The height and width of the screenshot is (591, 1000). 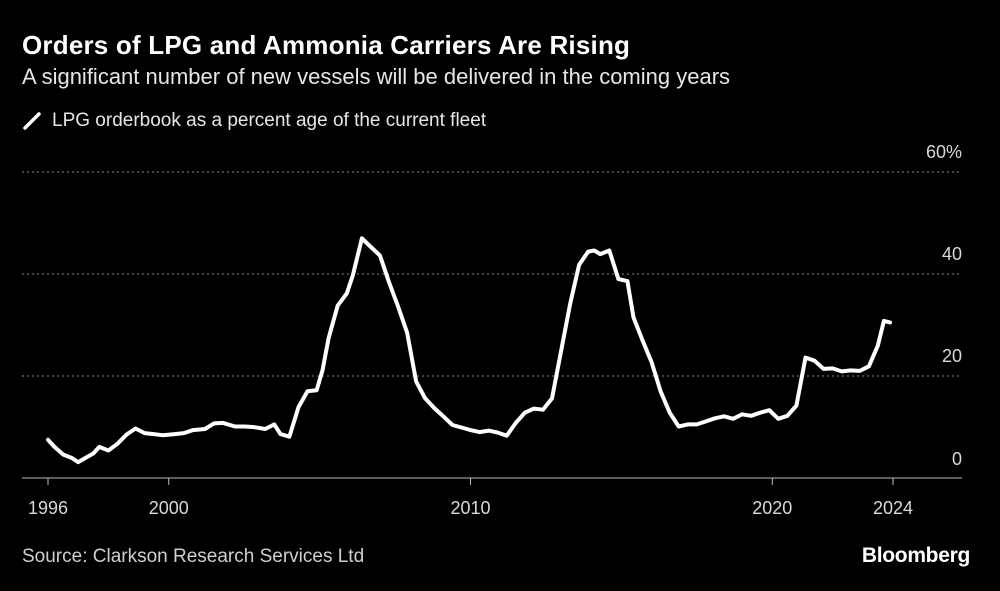 What do you see at coordinates (944, 305) in the screenshot?
I see `y-axis-labels: 0 20 40 60%` at bounding box center [944, 305].